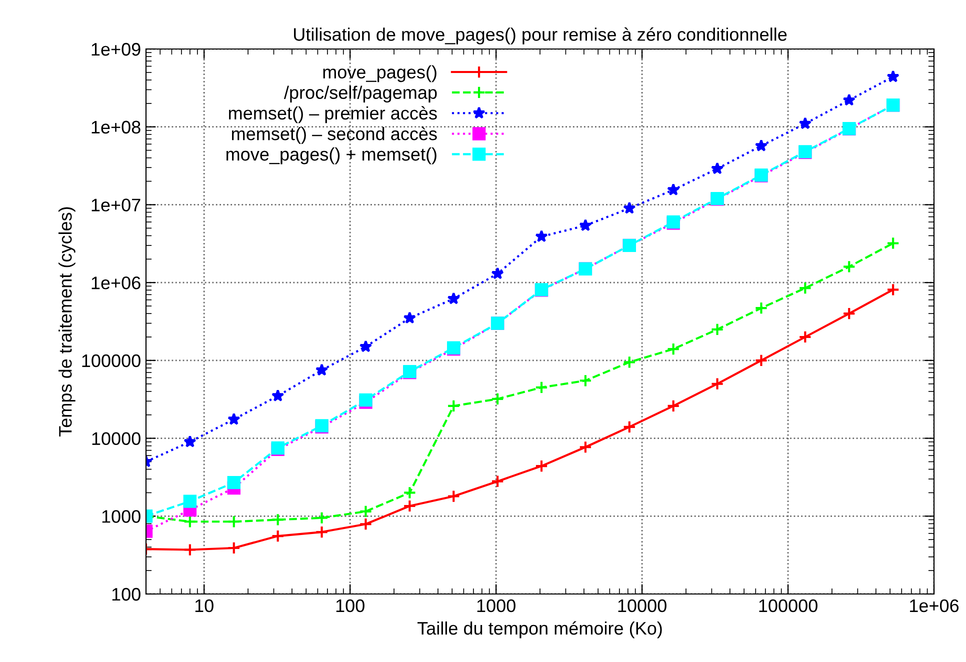 This screenshot has height=662, width=966. Describe the element at coordinates (379, 73) in the screenshot. I see `legend-label: move_pages()` at that location.